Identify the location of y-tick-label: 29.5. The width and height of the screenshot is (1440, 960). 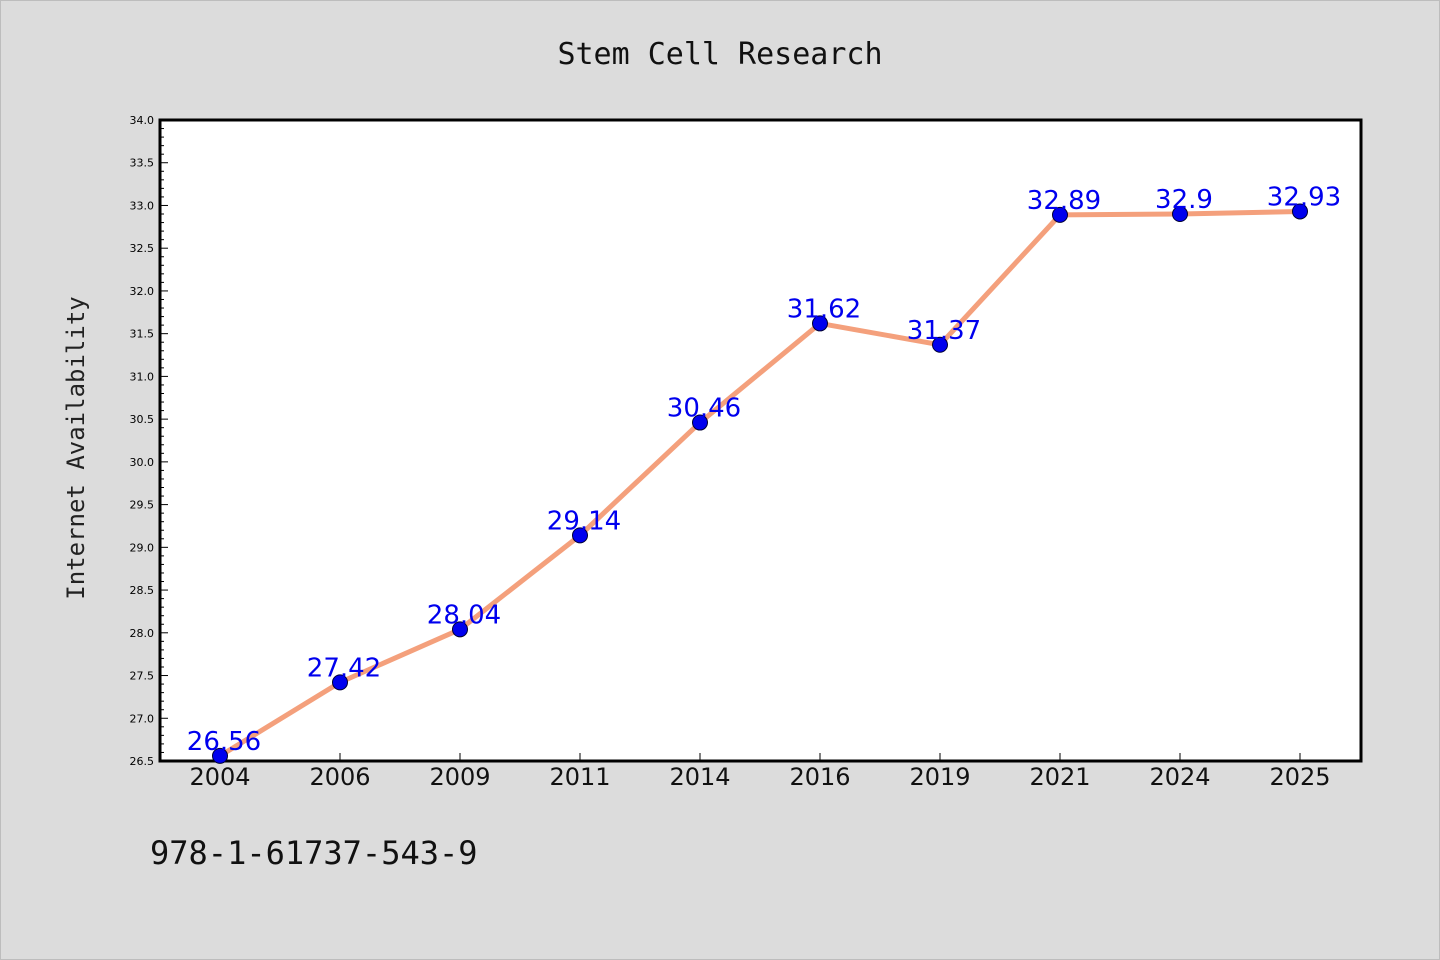
(142, 505).